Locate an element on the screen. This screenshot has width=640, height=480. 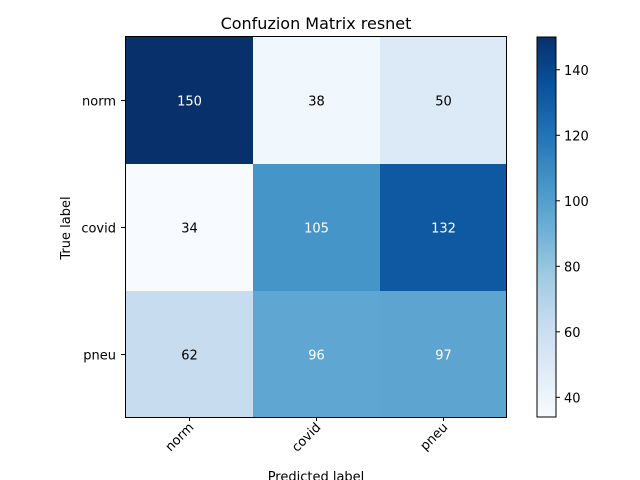
x-axis-label: Predicted label is located at coordinates (316, 475).